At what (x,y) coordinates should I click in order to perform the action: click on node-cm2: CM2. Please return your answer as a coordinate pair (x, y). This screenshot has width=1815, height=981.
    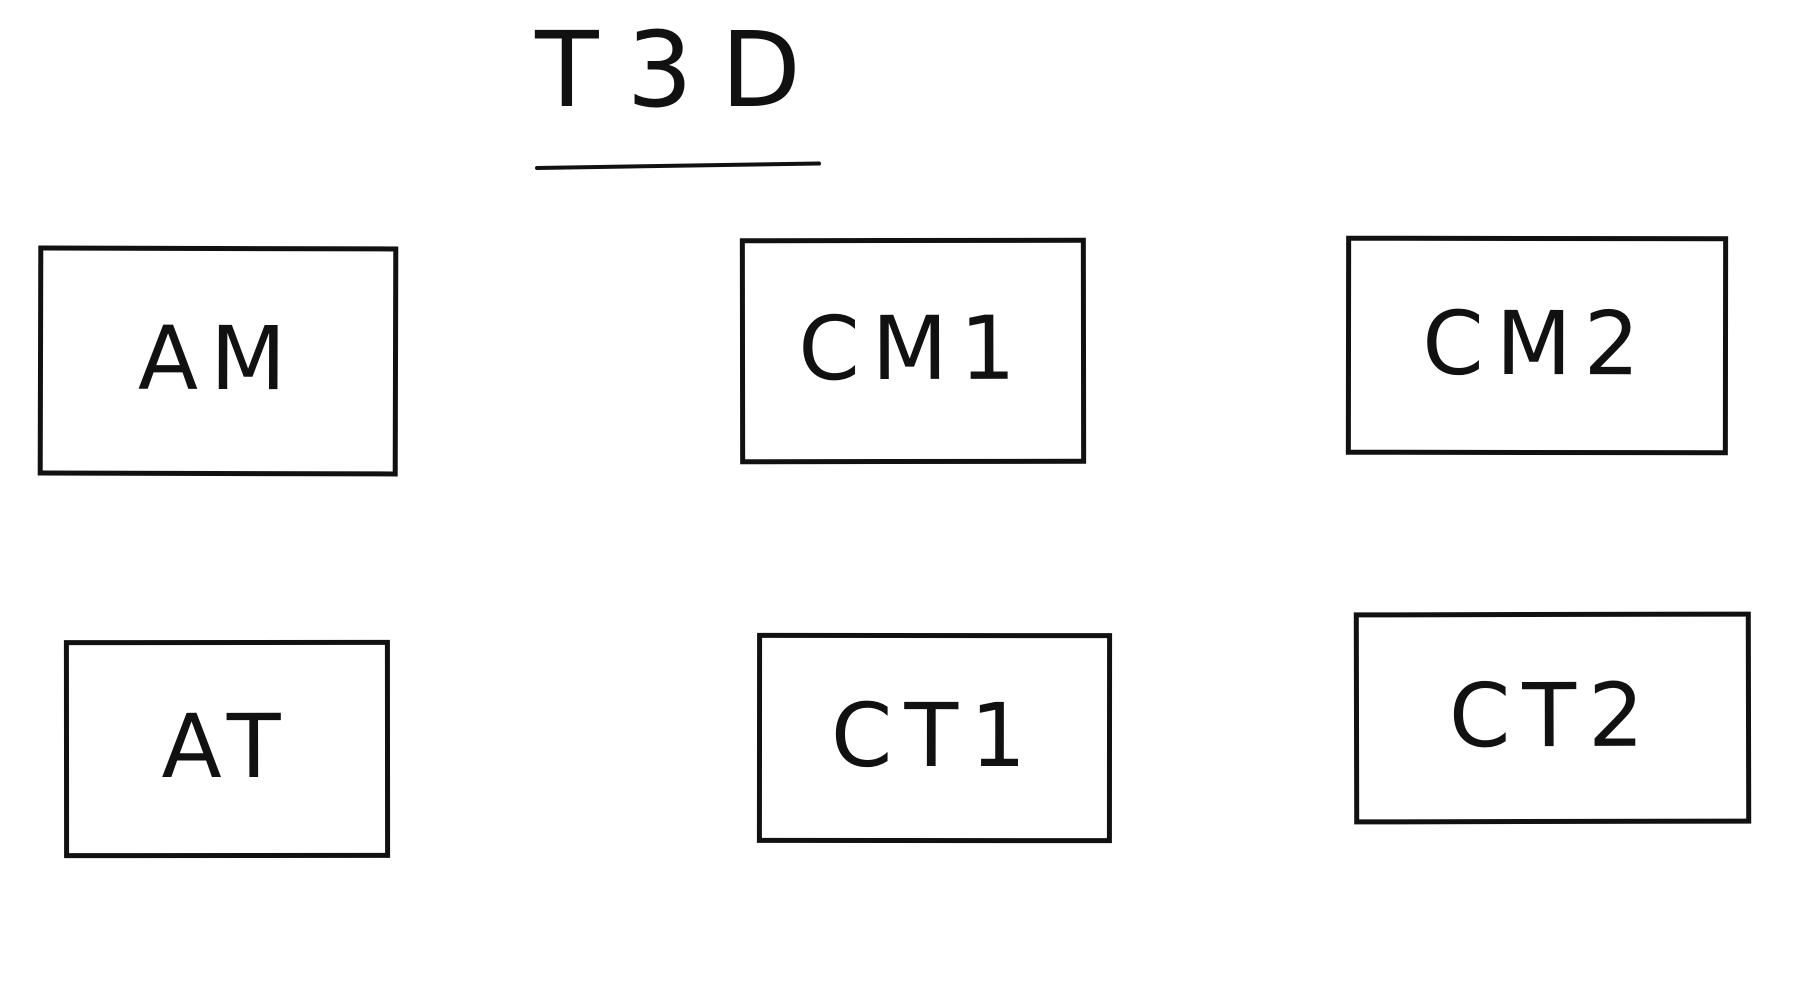
    Looking at the image, I should click on (1537, 345).